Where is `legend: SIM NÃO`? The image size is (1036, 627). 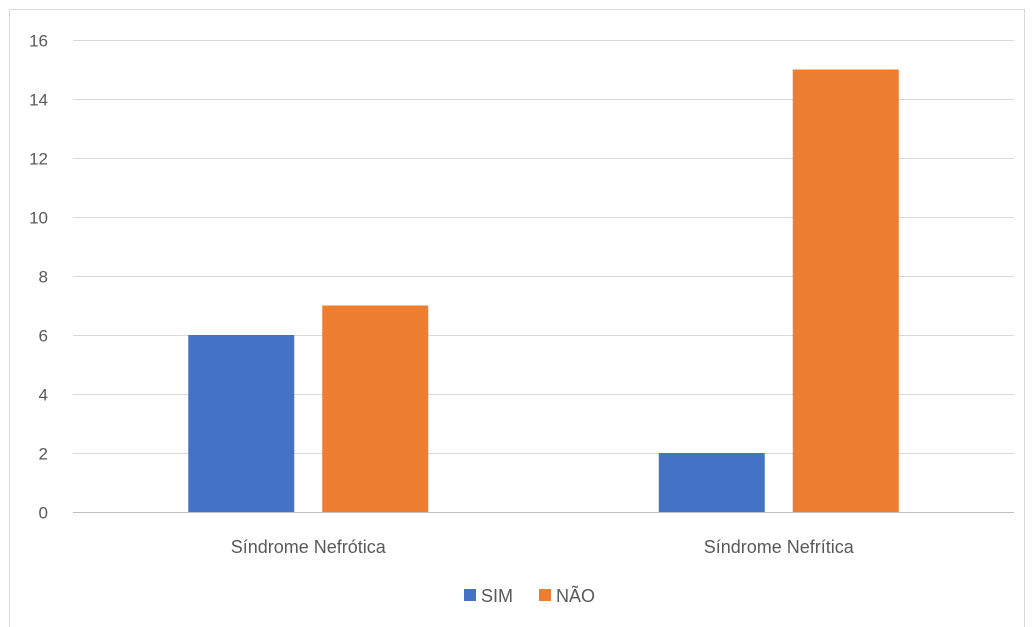 legend: SIM NÃO is located at coordinates (529, 595).